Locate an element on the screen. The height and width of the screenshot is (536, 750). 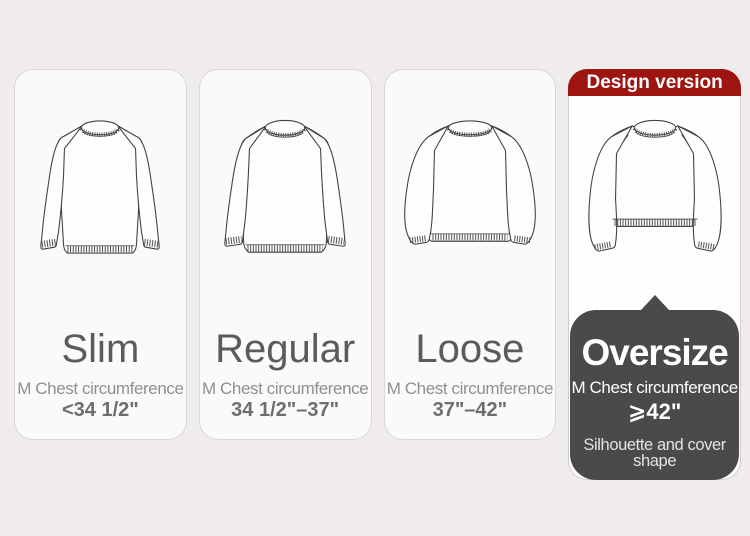
size-title: Regular is located at coordinates (285, 349).